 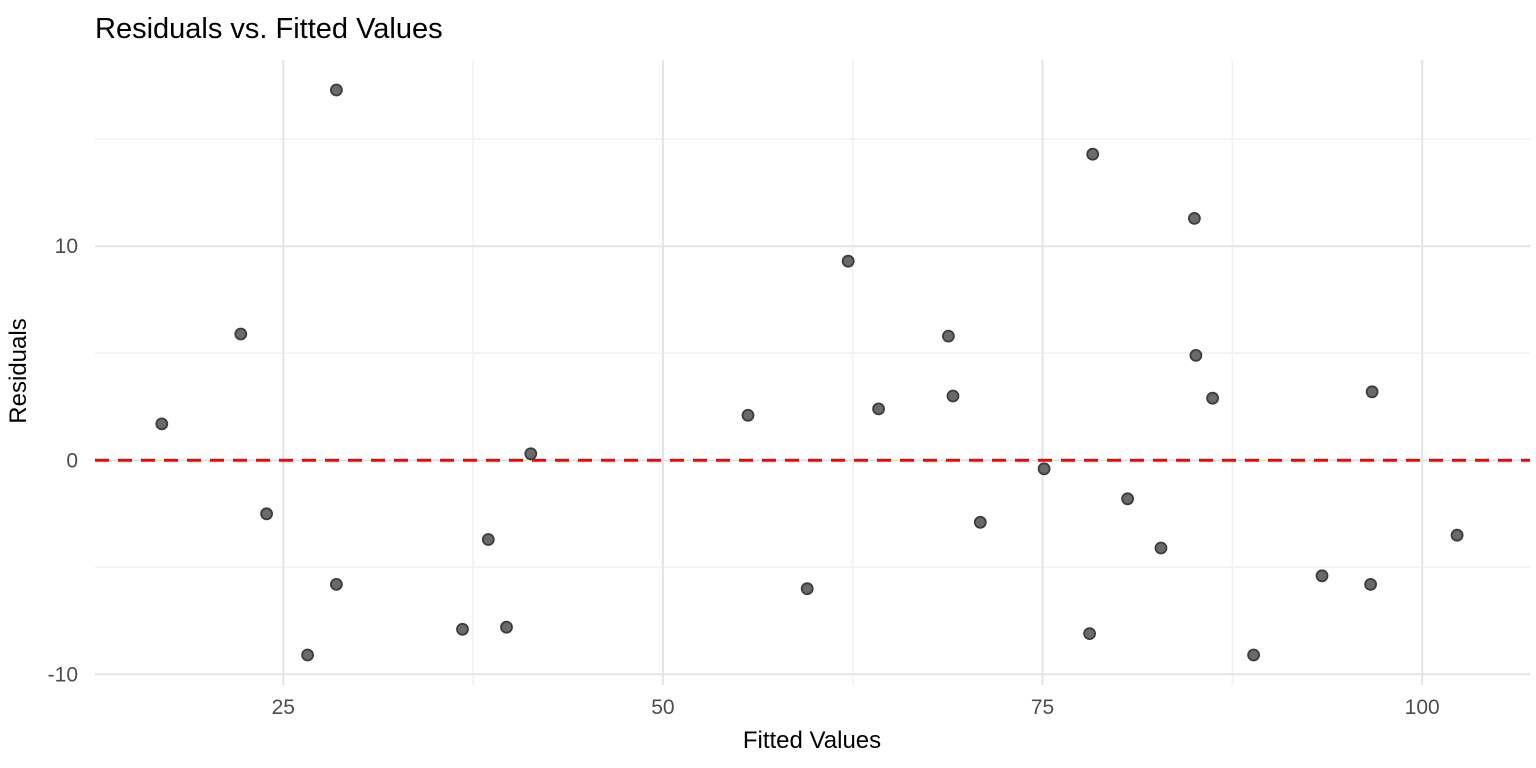 What do you see at coordinates (283, 707) in the screenshot?
I see `x-tick-label: 25` at bounding box center [283, 707].